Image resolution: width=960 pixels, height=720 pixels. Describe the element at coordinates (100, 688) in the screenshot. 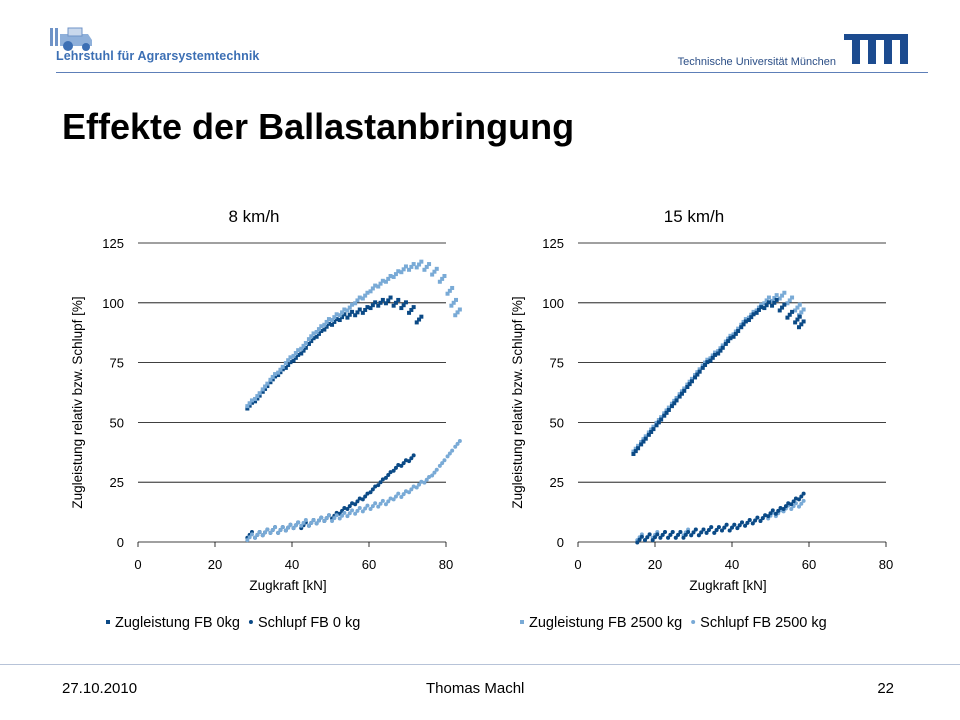

I see `footer-date: 27.10.2010` at that location.